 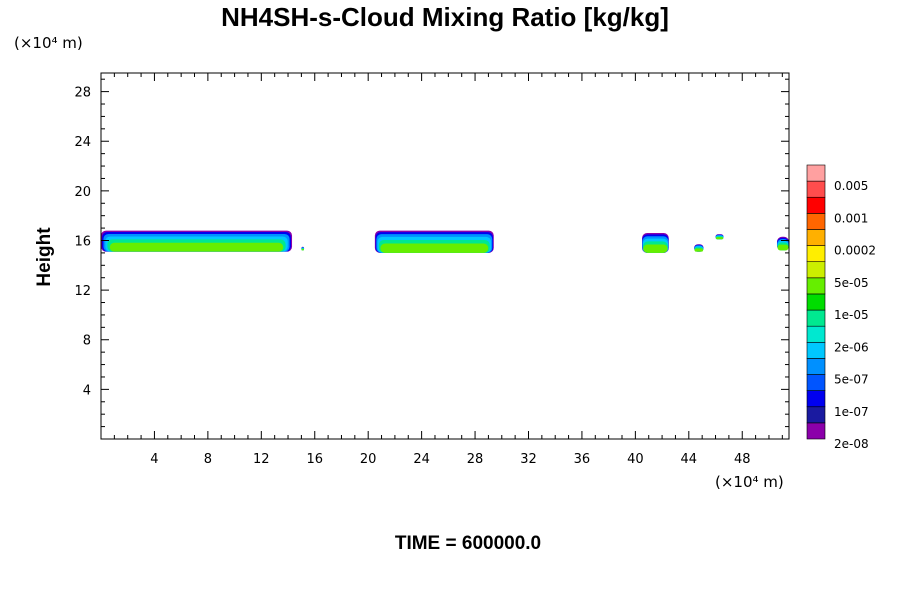 I want to click on x-unit-label: (×10⁴ m), so click(x=749, y=482).